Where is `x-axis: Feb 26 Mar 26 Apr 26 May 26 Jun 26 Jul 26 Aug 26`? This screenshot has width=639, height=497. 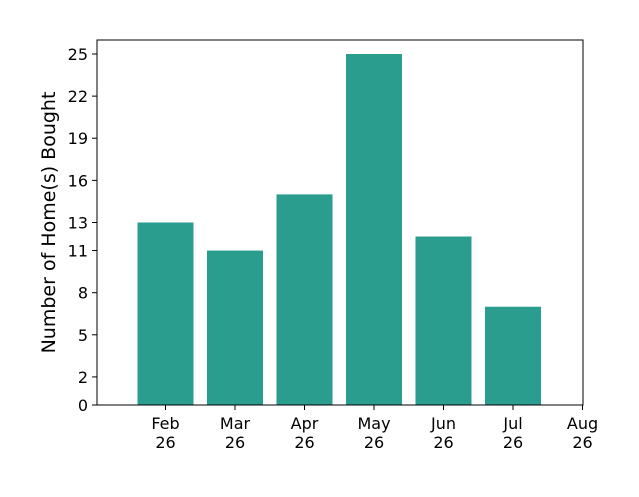 x-axis: Feb 26 Mar 26 Apr 26 May 26 Jun 26 Jul 26 Aug 26 is located at coordinates (374, 428).